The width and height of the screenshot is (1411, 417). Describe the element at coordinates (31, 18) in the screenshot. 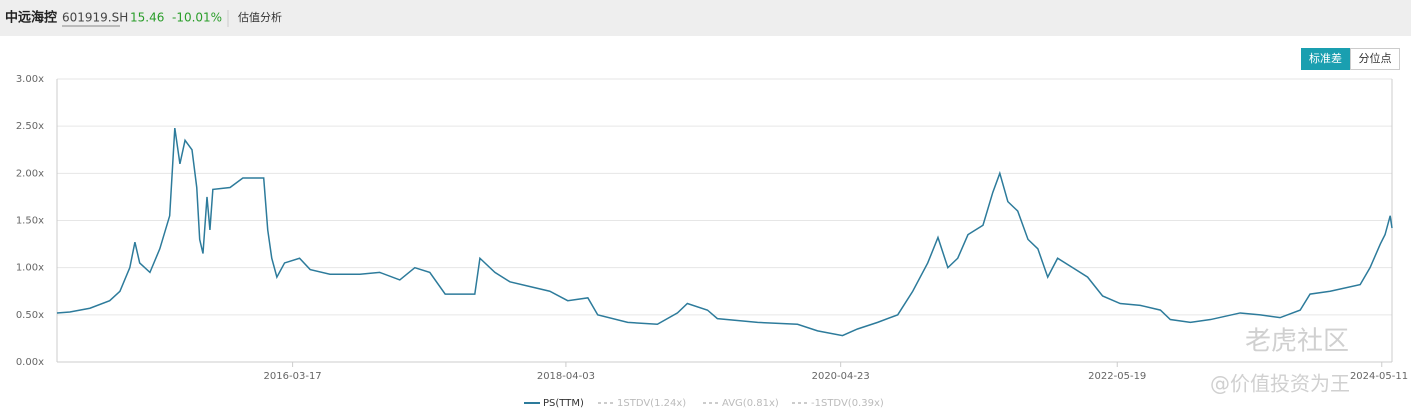

I see `stock-name: 中远海控` at that location.